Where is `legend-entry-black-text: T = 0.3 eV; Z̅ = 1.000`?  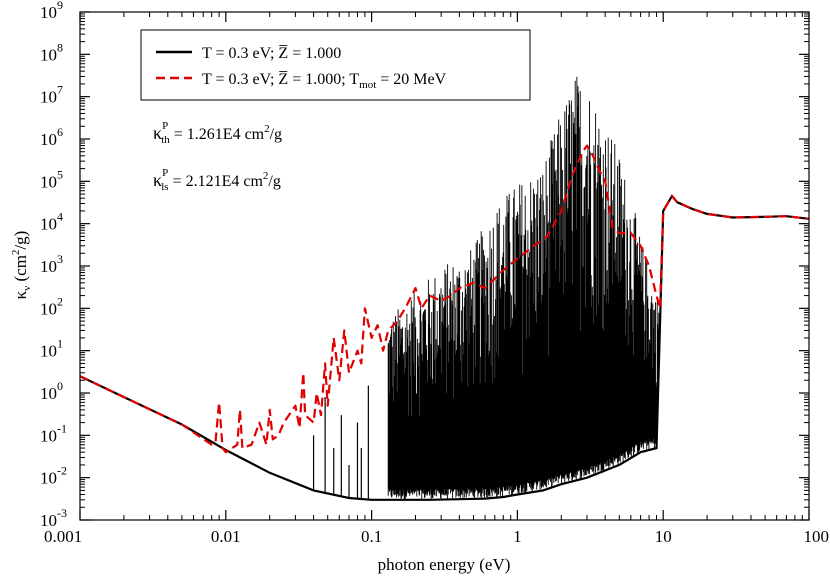
legend-entry-black-text: T = 0.3 eV; Z̅ = 1.000 is located at coordinates (271, 53).